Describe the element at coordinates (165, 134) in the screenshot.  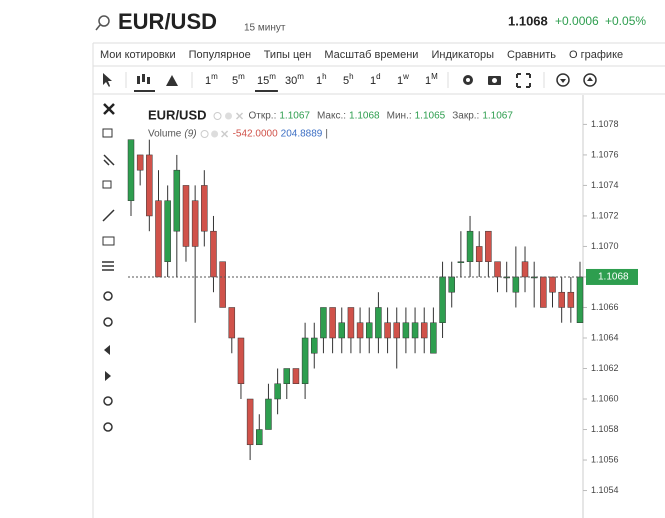
I see `volume-label: Volume` at that location.